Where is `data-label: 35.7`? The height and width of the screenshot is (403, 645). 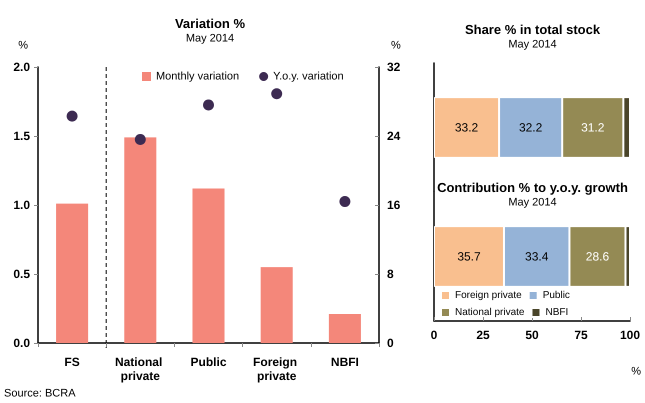 data-label: 35.7 is located at coordinates (469, 257).